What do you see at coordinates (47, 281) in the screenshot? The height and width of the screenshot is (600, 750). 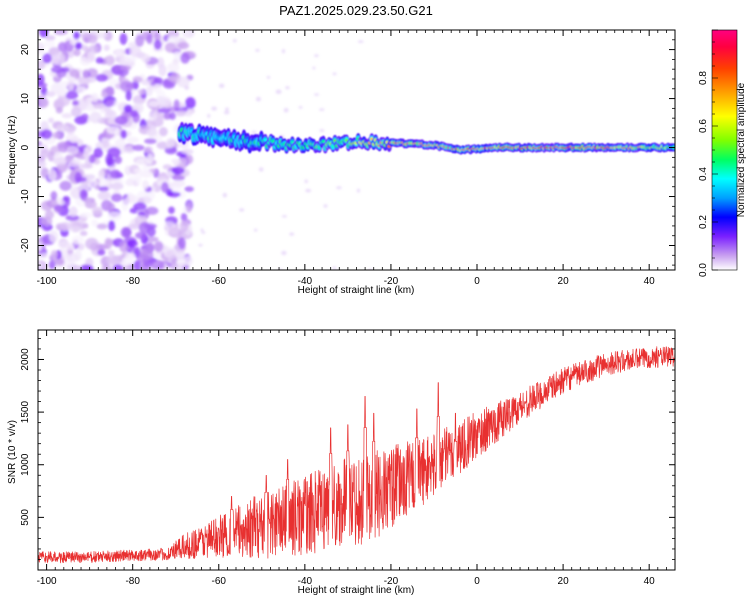 I see `x-tick-label: -100` at bounding box center [47, 281].